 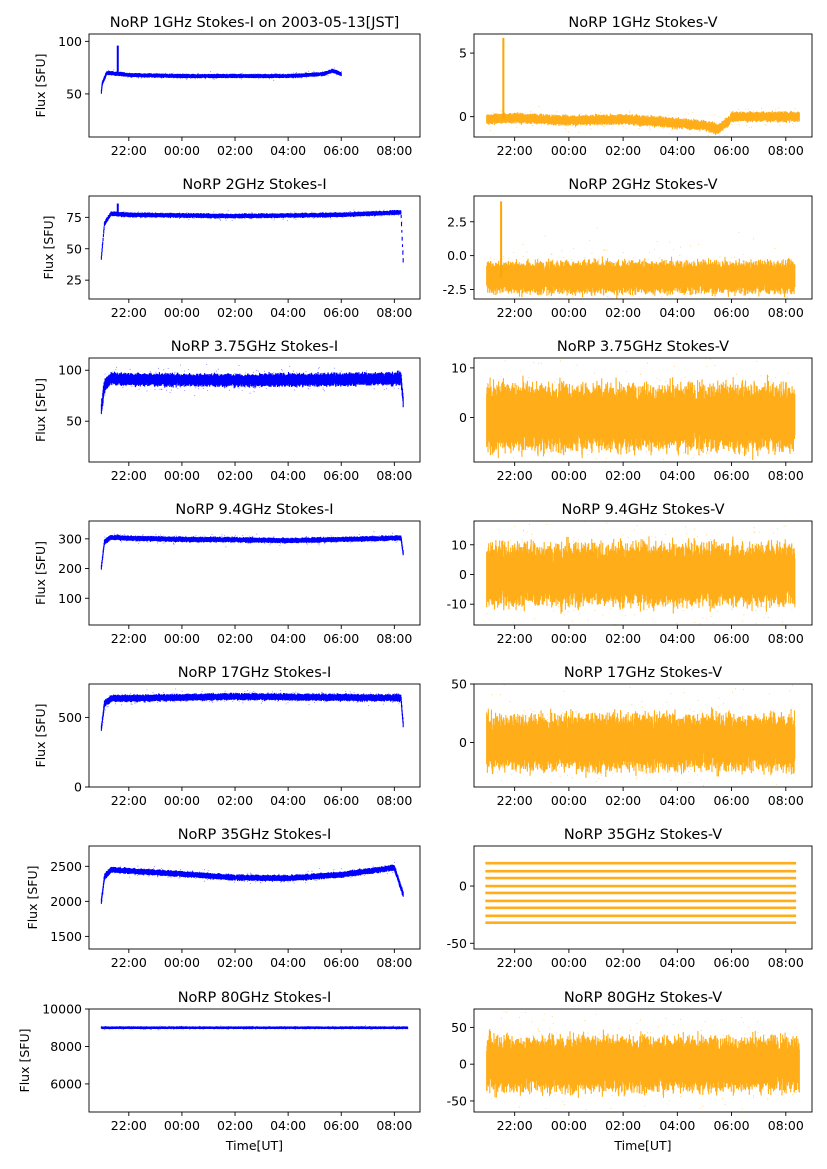 I want to click on y-tick-label: 2500, so click(x=66, y=866).